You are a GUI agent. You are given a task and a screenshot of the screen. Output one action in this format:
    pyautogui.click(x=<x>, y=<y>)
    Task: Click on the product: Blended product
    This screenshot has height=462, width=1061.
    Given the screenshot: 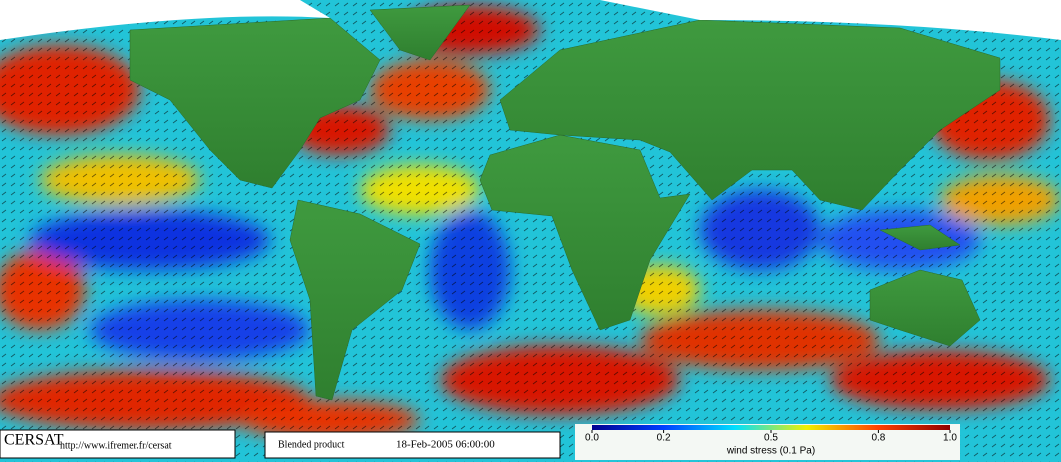 What is the action you would take?
    pyautogui.click(x=311, y=444)
    